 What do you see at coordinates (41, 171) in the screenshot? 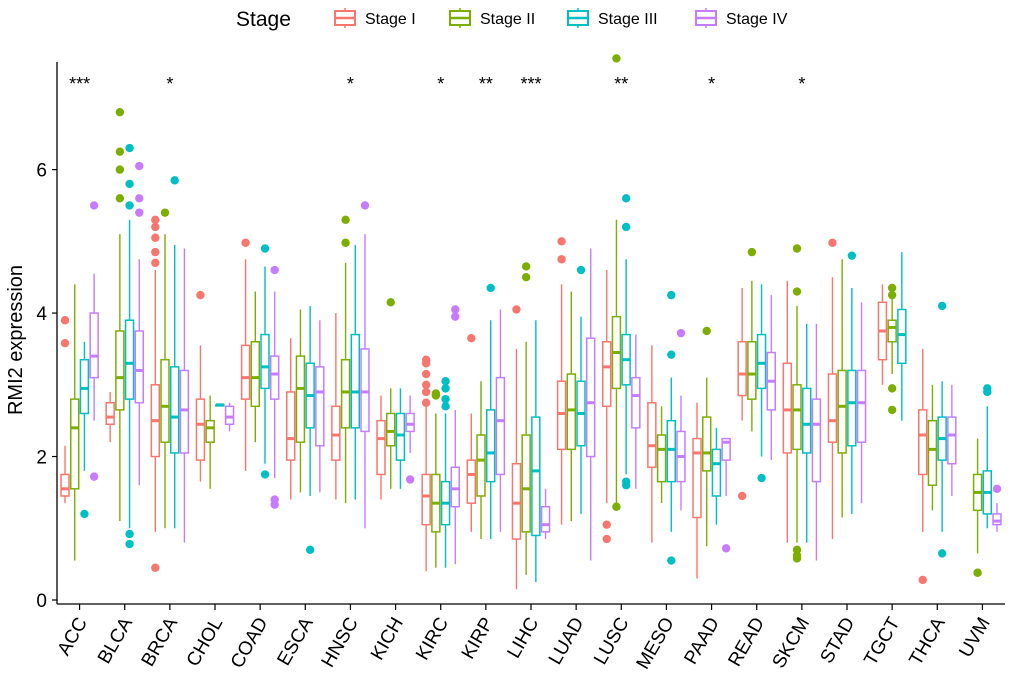
I see `y-tick-label: 6` at bounding box center [41, 171].